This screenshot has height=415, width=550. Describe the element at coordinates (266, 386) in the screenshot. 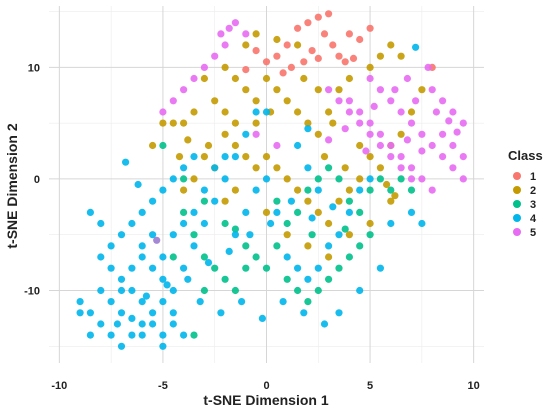

I see `x-tick-label: 0` at that location.